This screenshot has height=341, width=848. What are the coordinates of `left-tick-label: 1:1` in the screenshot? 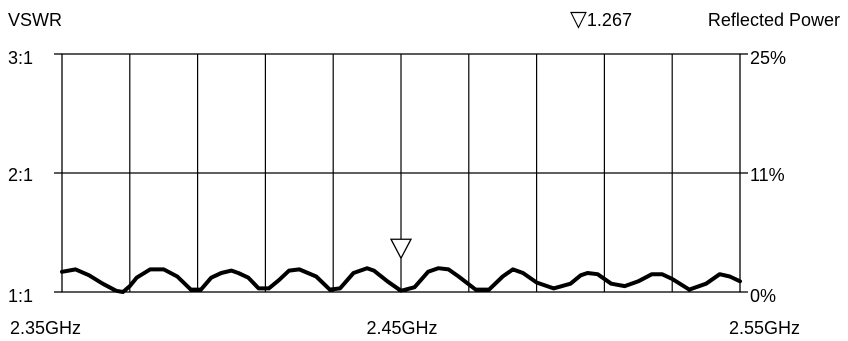 It's located at (20, 296).